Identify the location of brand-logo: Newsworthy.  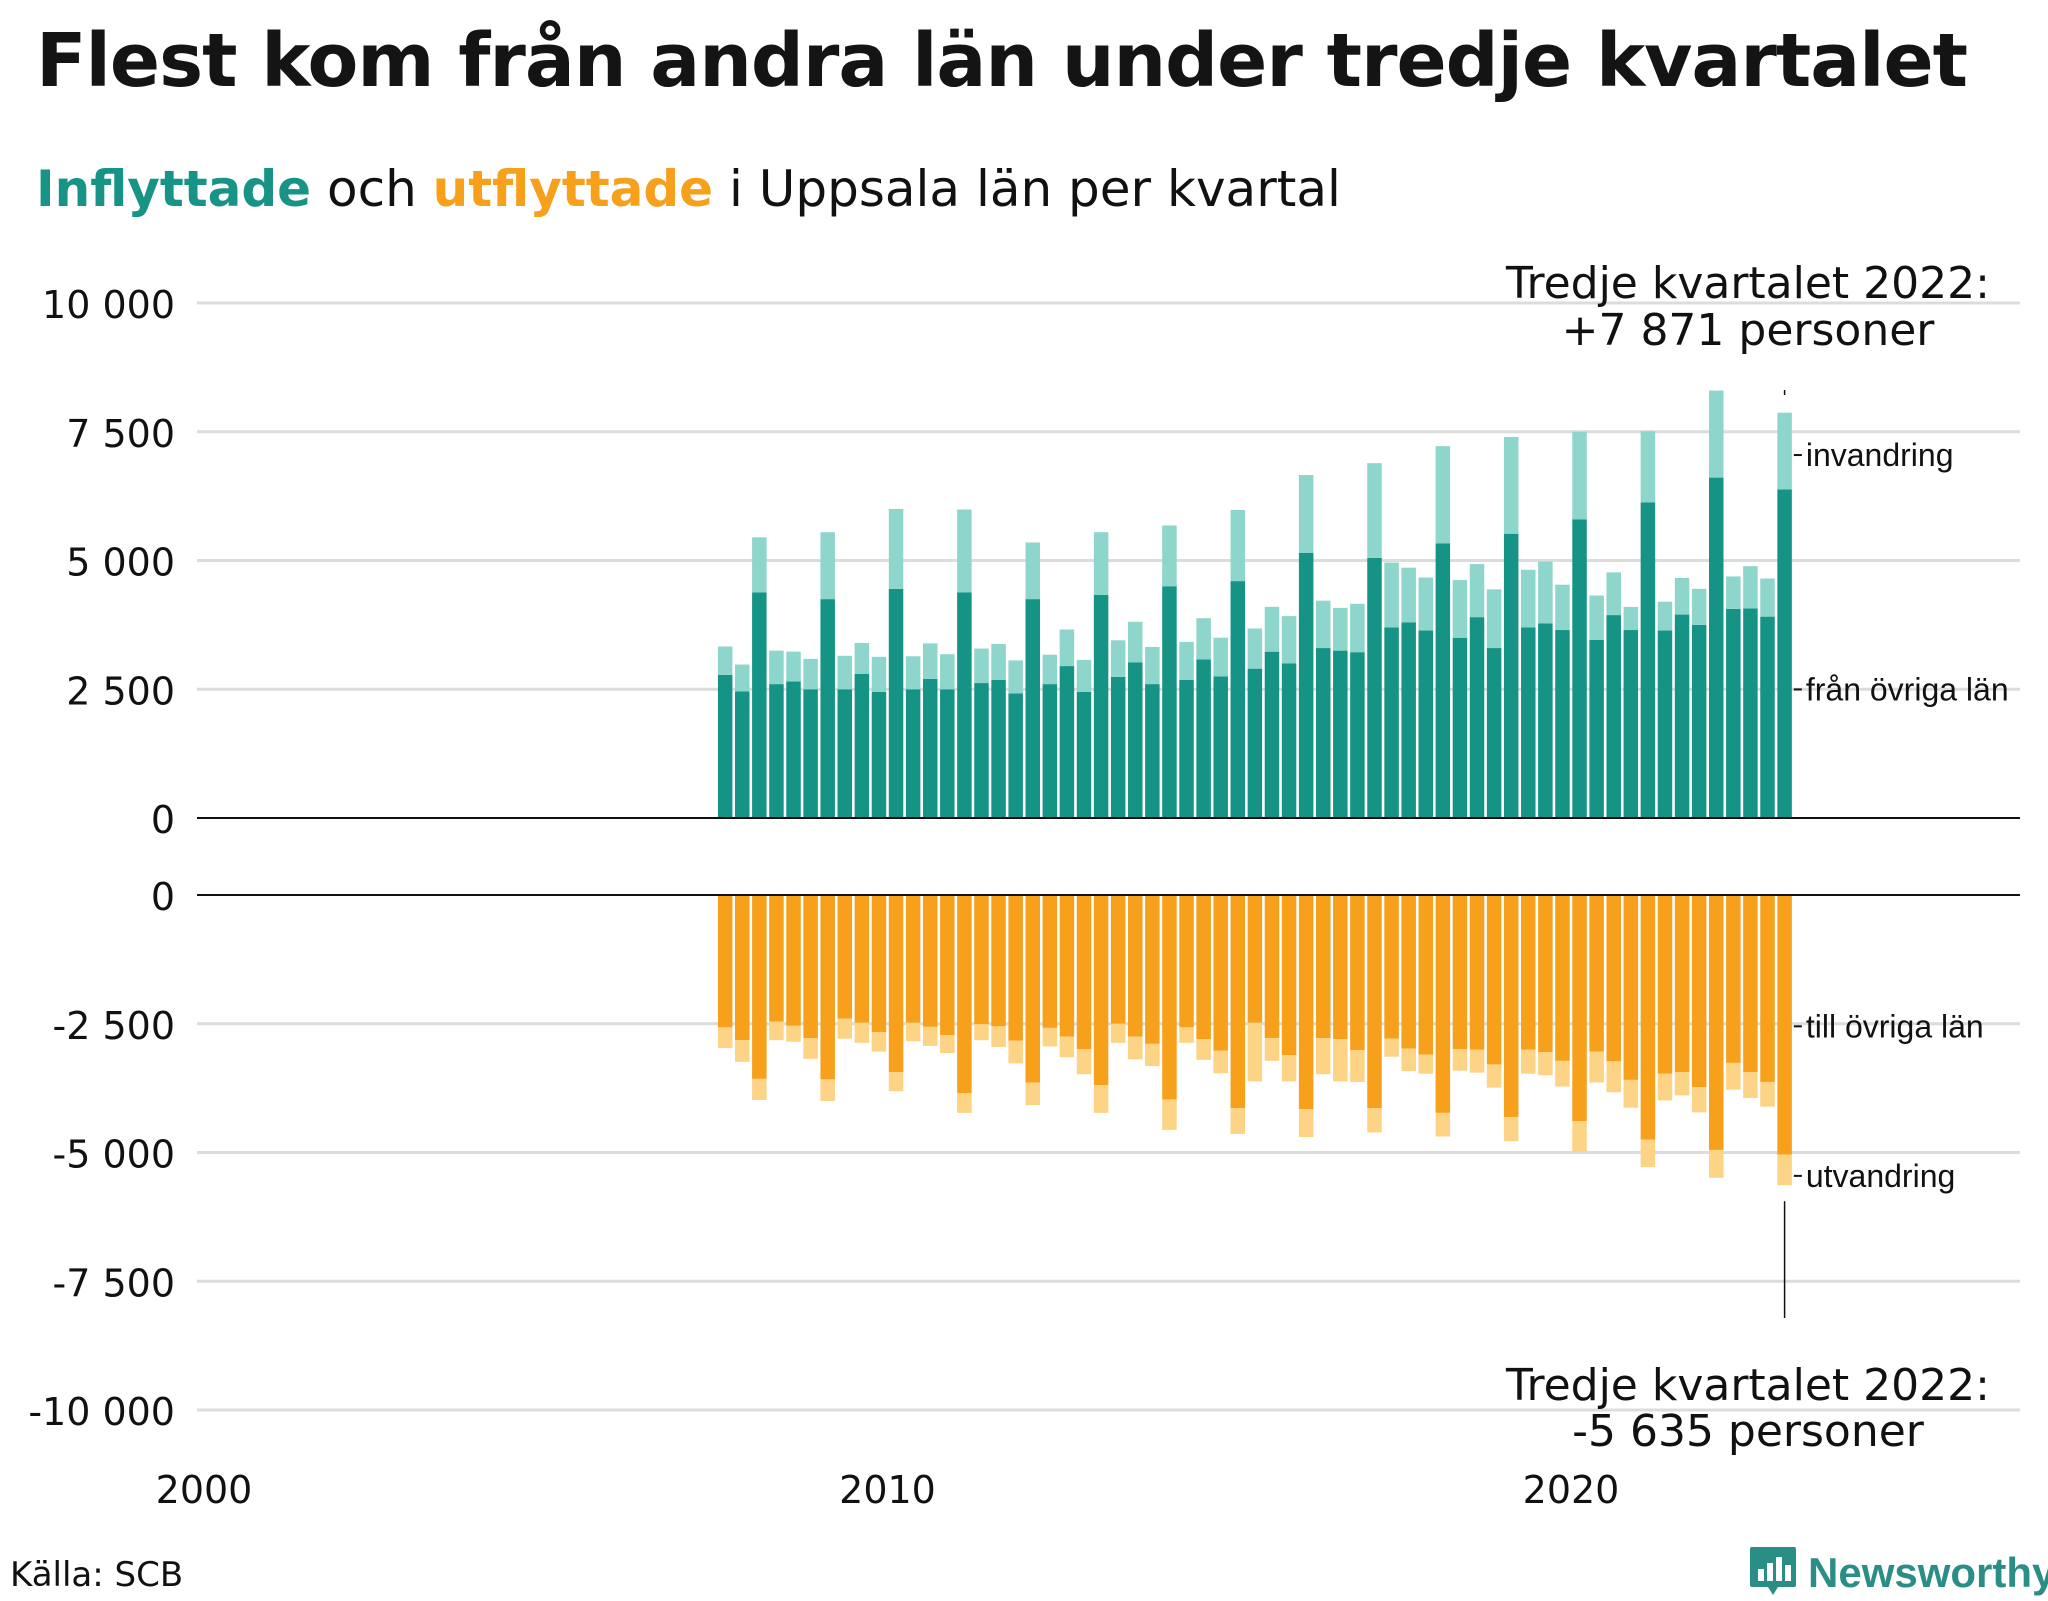
(1898, 1573).